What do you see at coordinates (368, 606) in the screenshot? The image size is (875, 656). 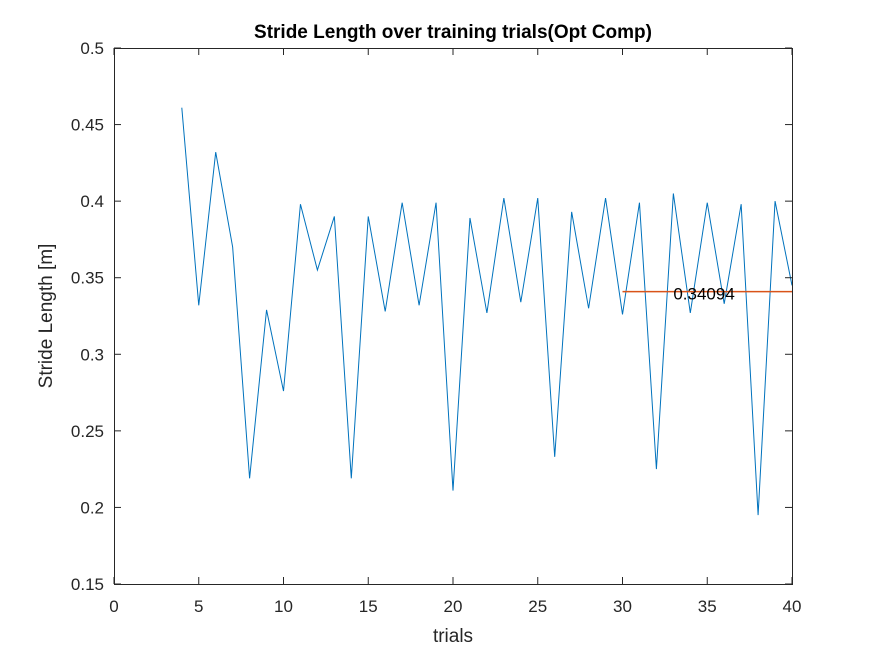 I see `x-tick-label: 15` at bounding box center [368, 606].